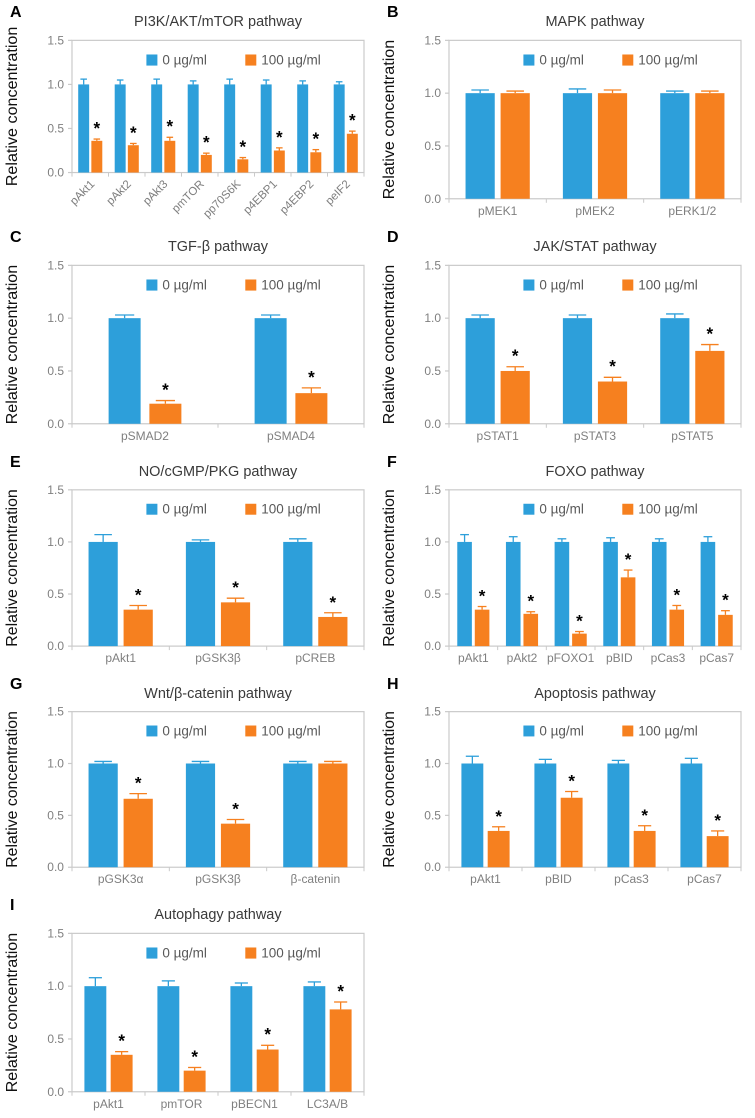 This screenshot has width=755, height=1118. Describe the element at coordinates (498, 211) in the screenshot. I see `x-tick-label: pMEK1` at that location.